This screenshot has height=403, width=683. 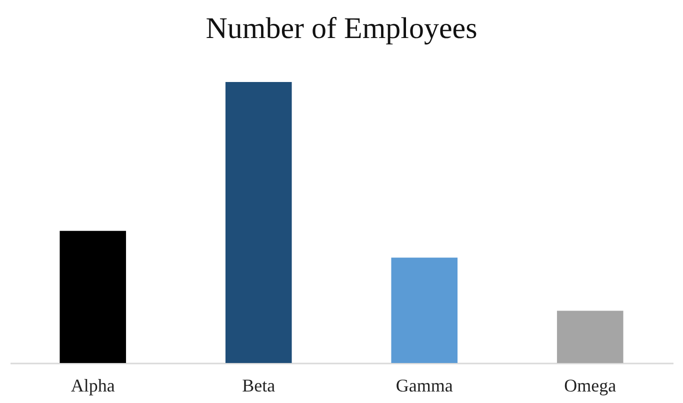 I want to click on x-tick-label: Alpha, so click(x=92, y=386).